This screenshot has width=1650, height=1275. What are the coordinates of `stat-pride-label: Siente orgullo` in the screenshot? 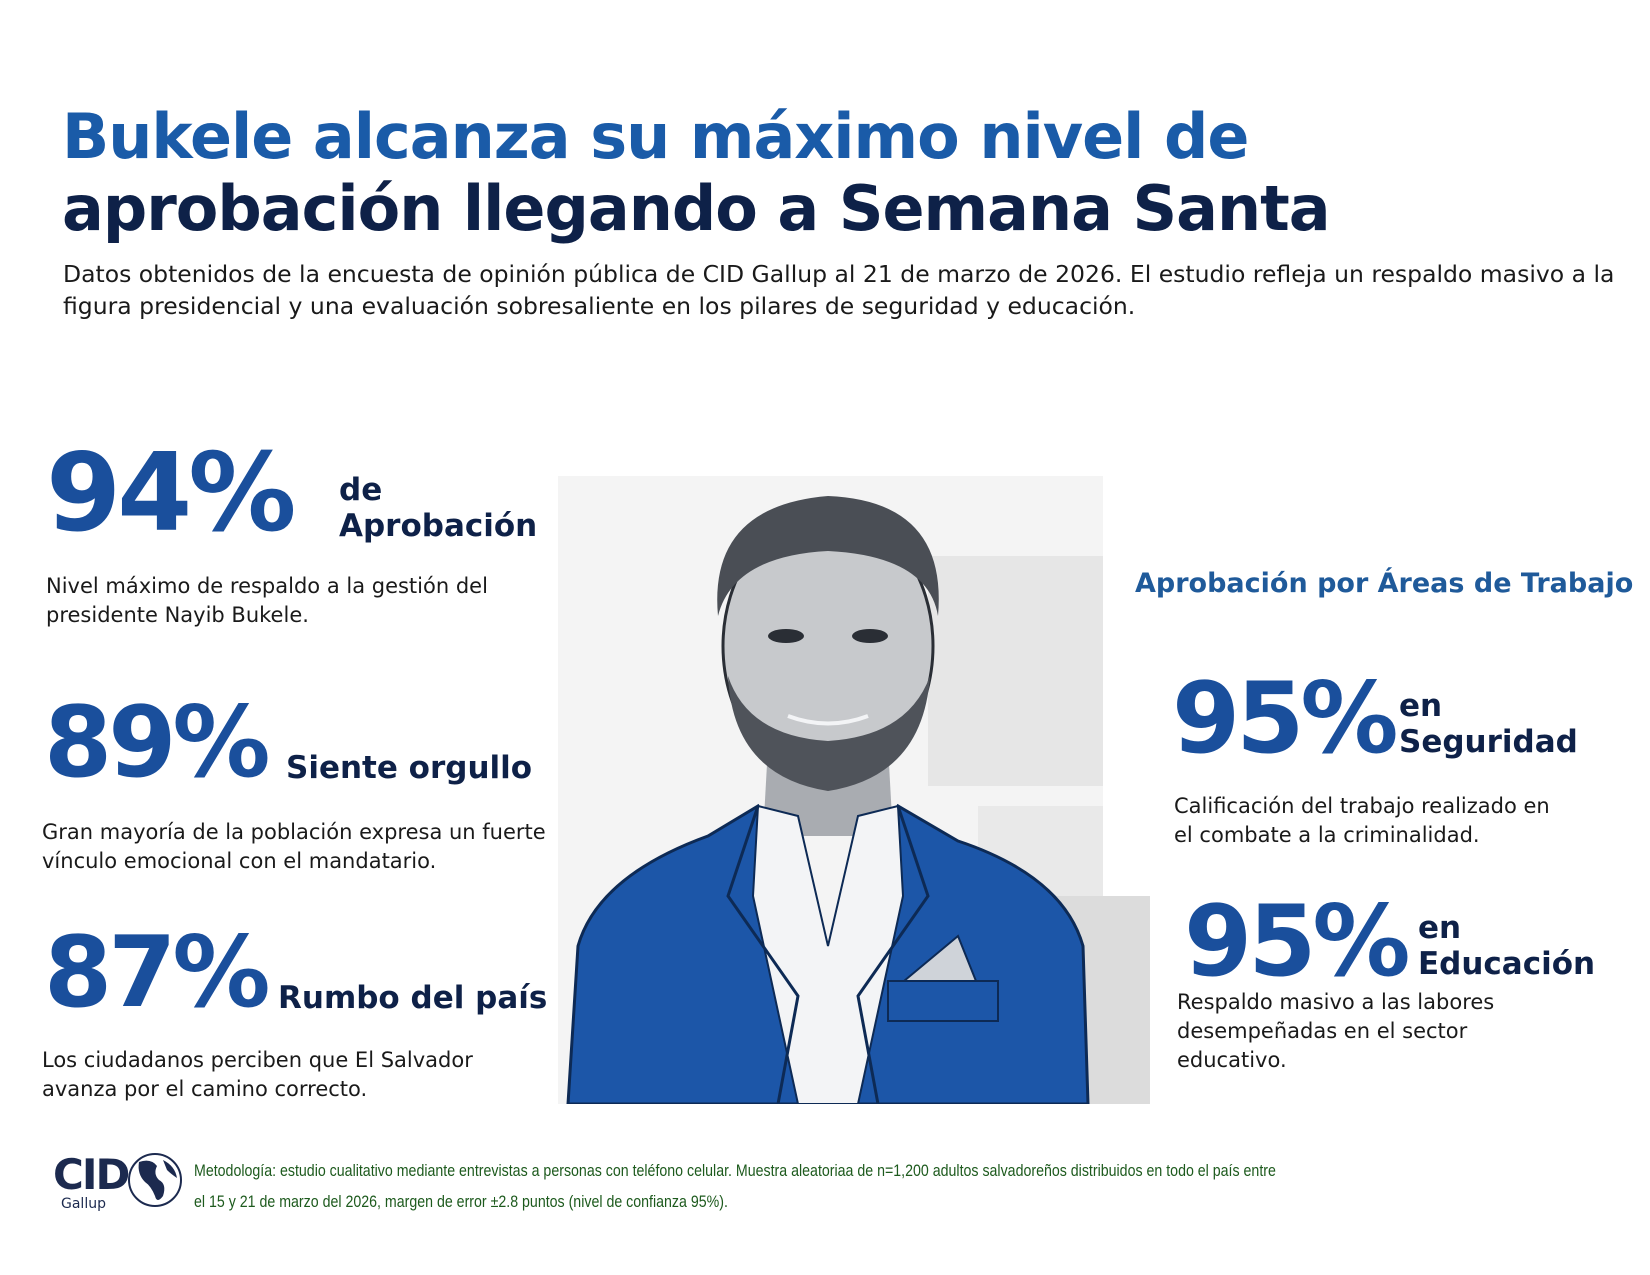 It's located at (409, 768).